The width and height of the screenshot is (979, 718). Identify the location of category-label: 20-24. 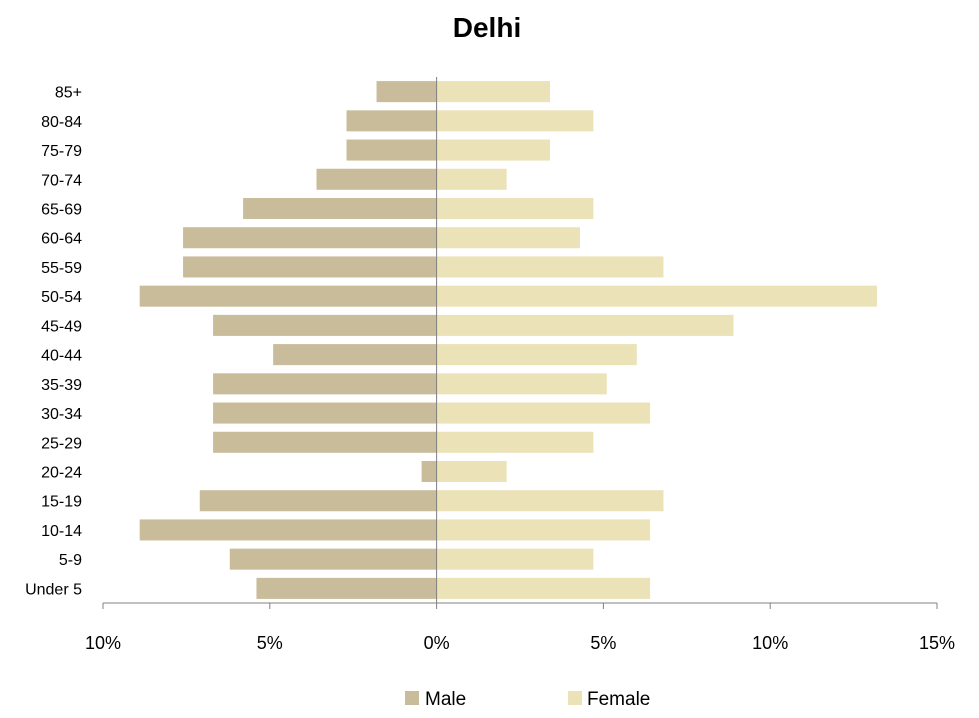
(61, 473).